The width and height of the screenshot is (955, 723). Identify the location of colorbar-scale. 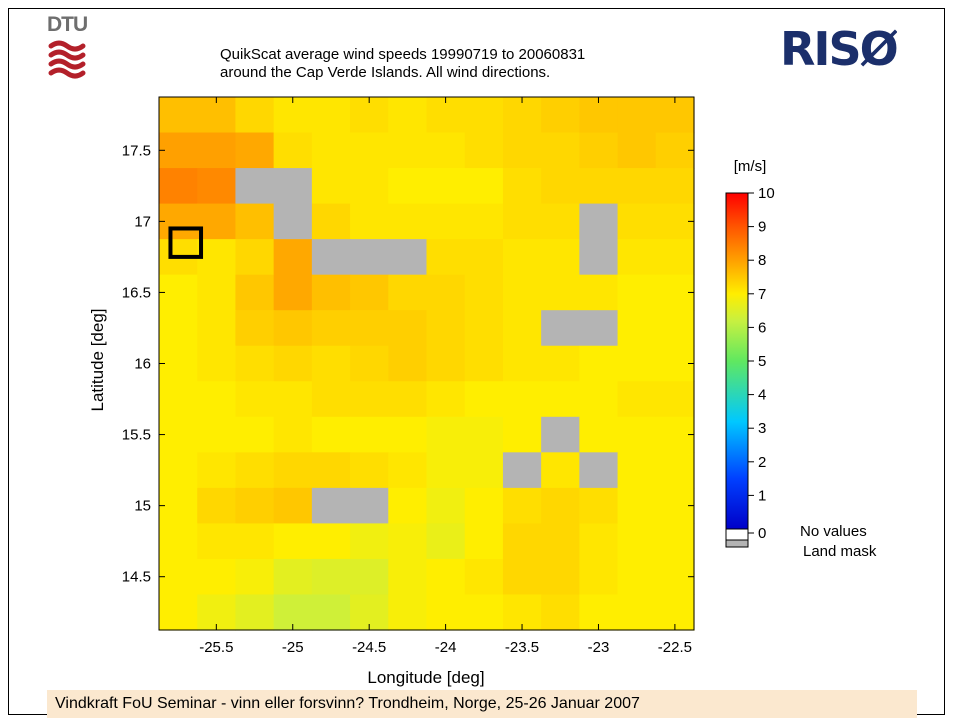
(737, 361).